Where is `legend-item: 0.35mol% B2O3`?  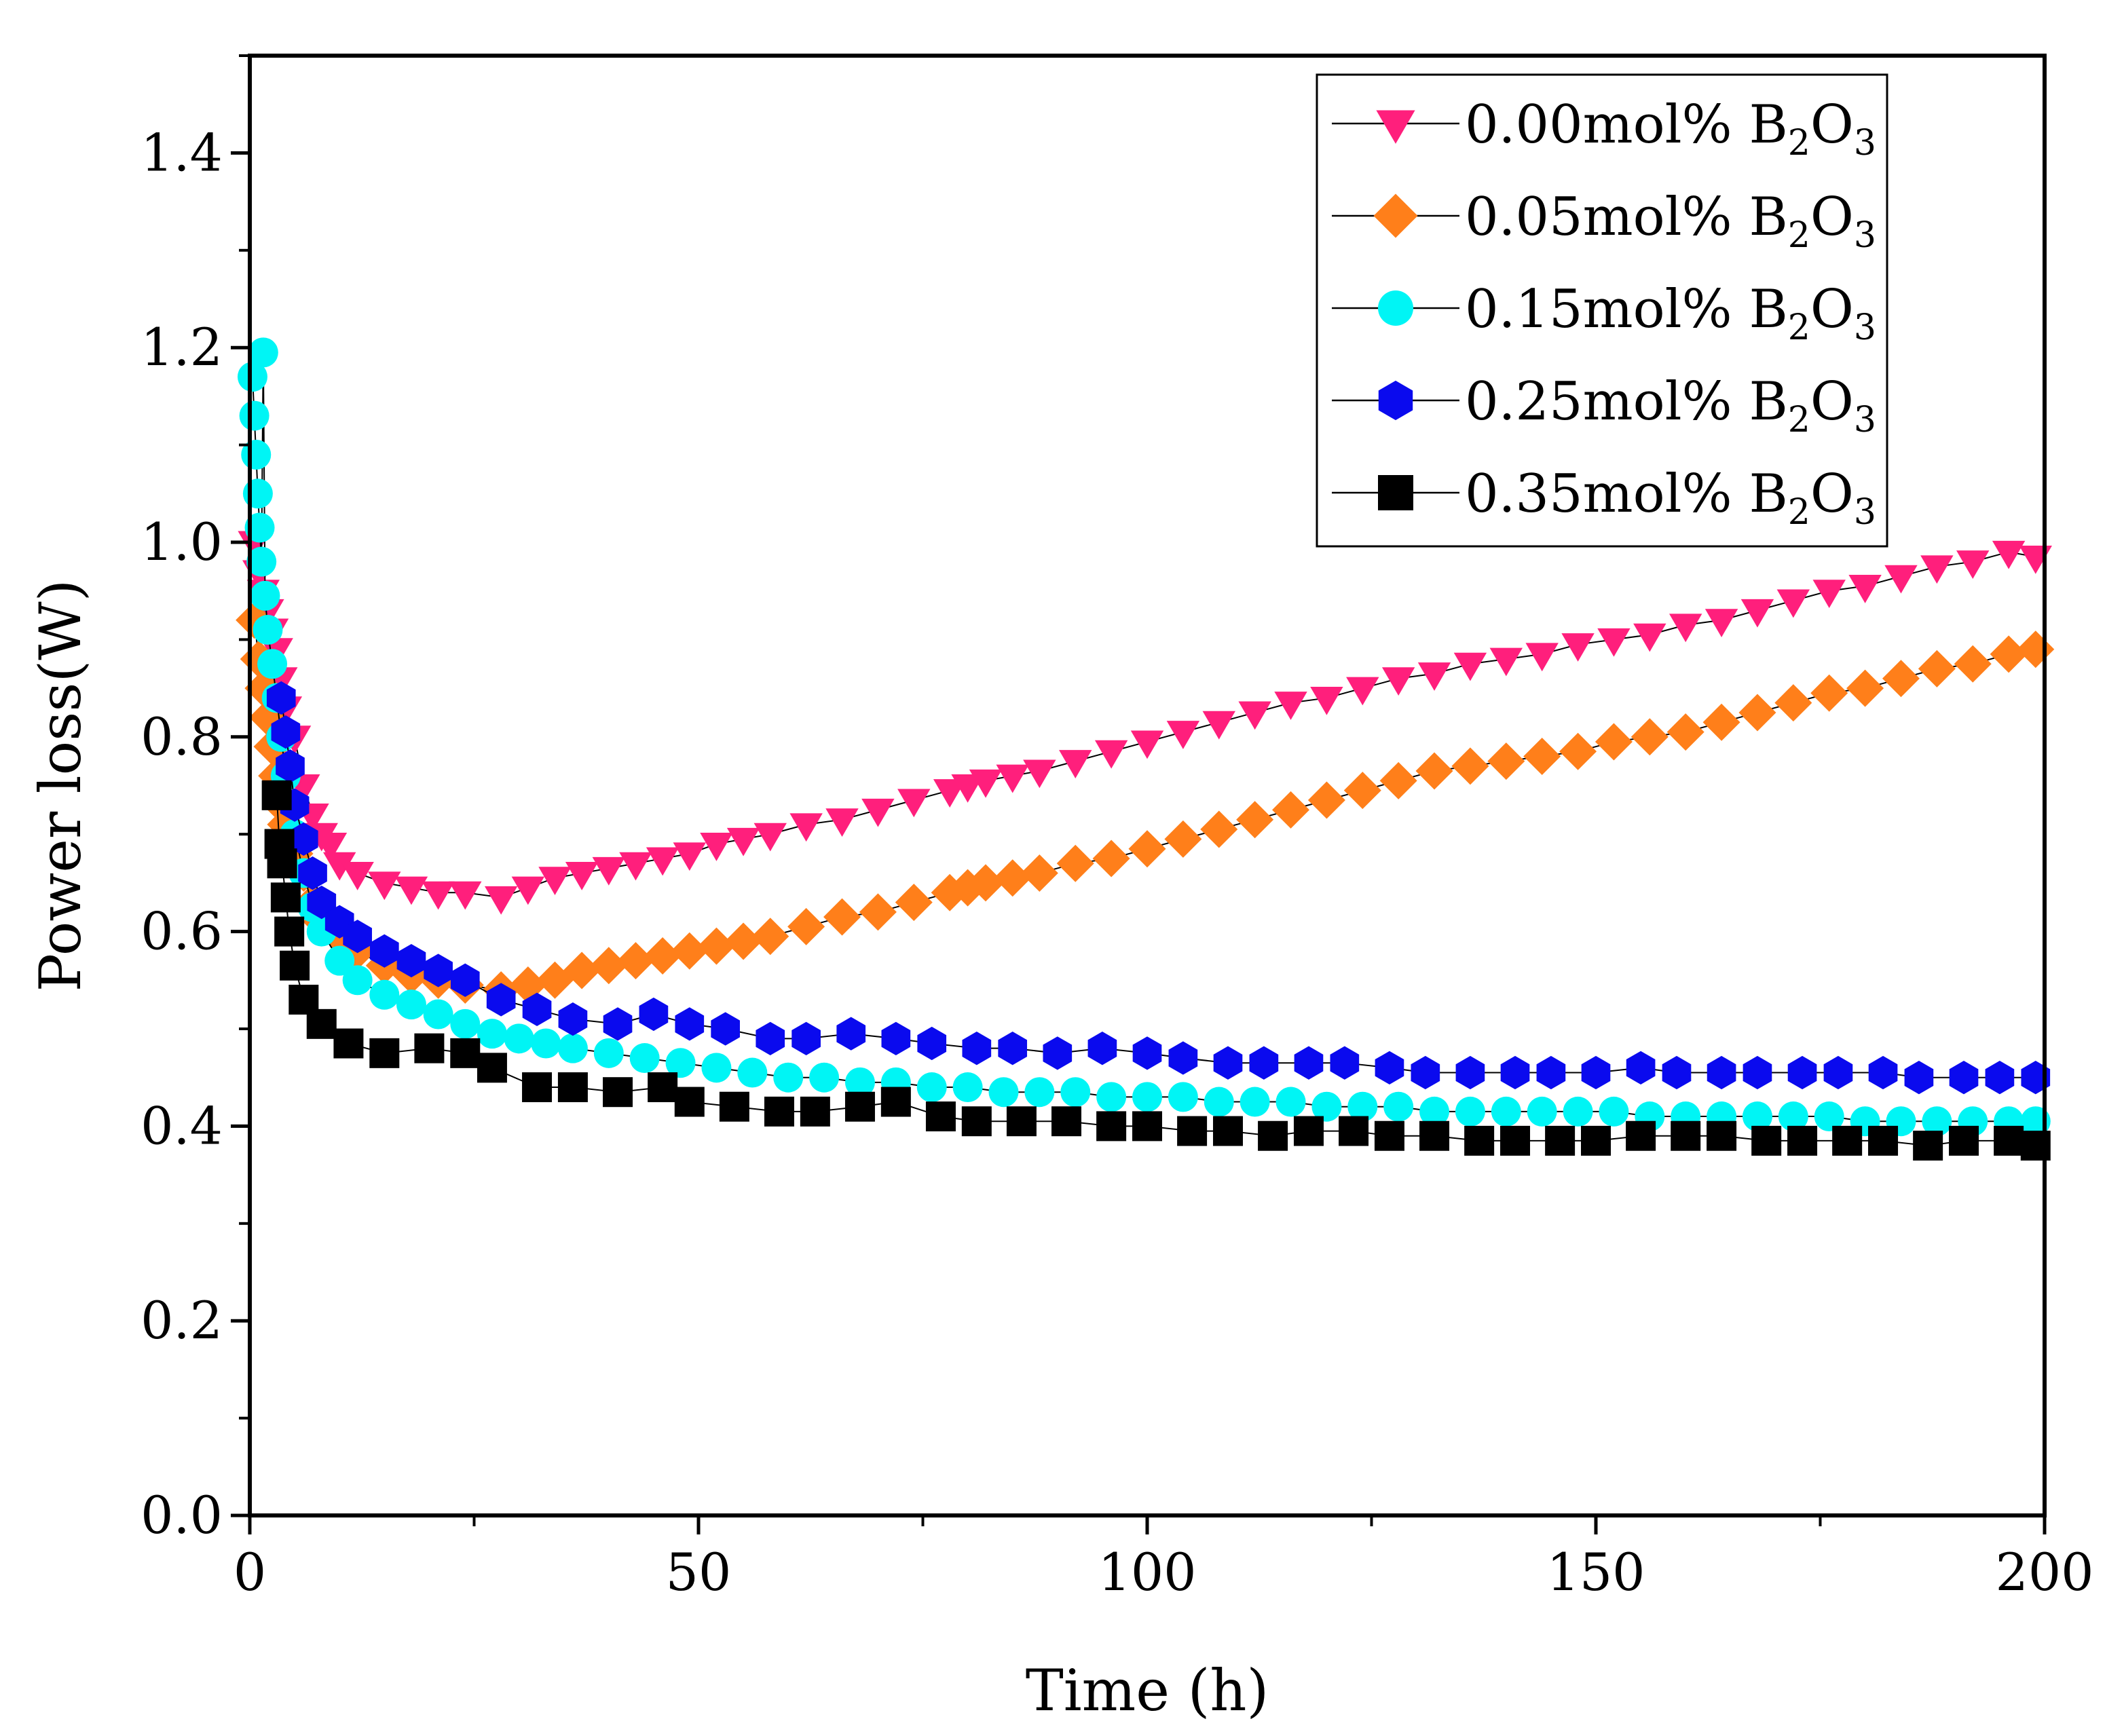
legend-item: 0.35mol% B2O3 is located at coordinates (1604, 498).